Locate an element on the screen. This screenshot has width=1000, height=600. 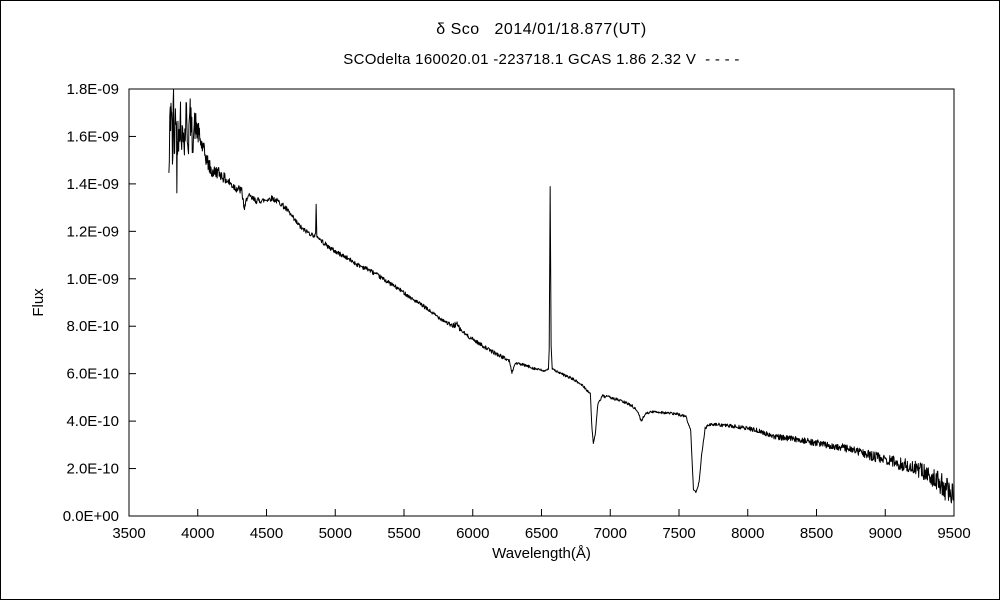
x-tick-label: 6500 is located at coordinates (541, 533).